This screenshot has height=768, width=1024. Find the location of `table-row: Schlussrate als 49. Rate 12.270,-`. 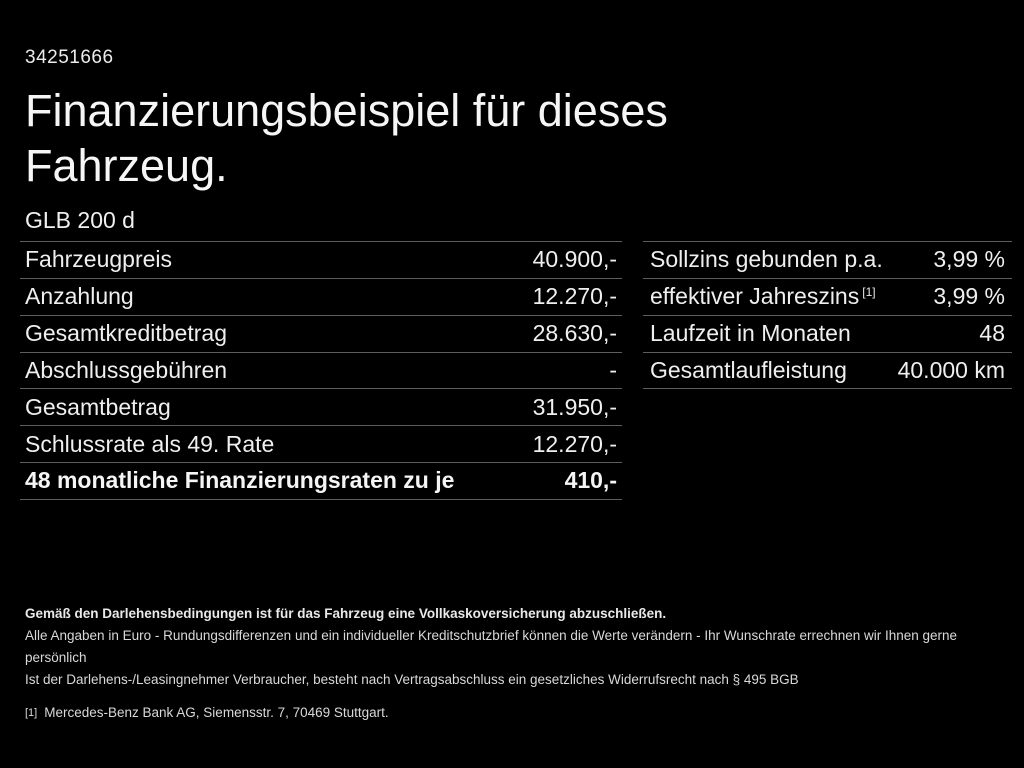

table-row: Schlussrate als 49. Rate 12.270,- is located at coordinates (321, 443).